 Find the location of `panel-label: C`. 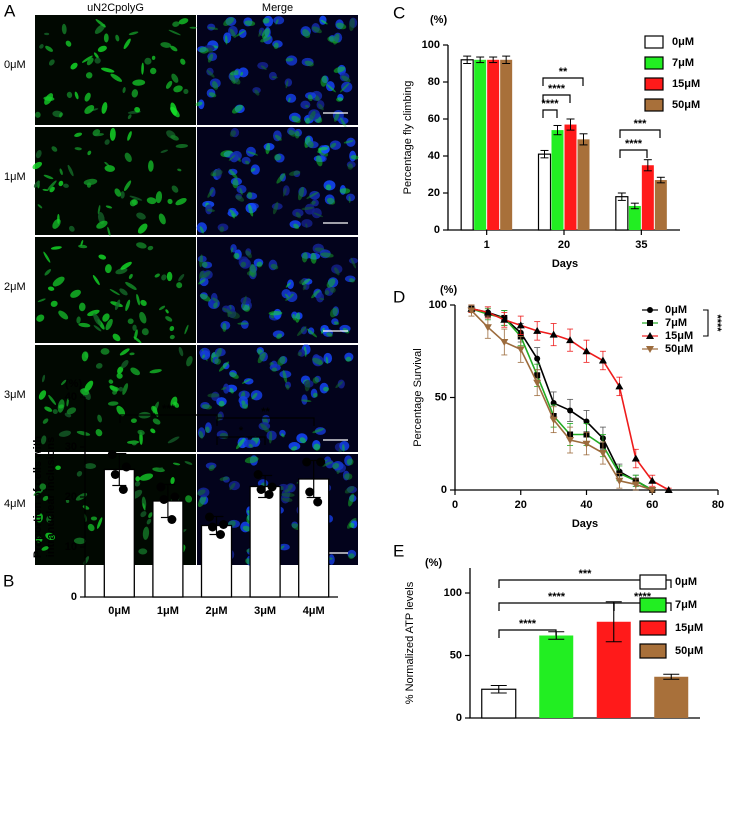

panel-label: C is located at coordinates (399, 12).